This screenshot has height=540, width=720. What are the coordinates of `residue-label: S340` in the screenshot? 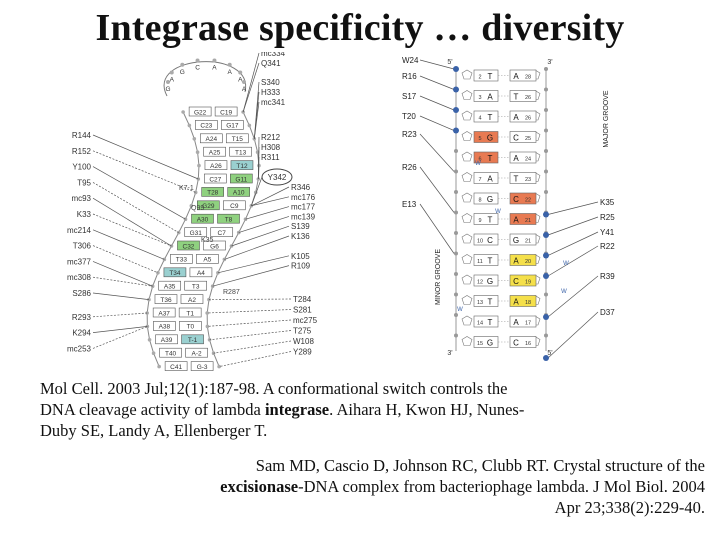 It's located at (270, 82).